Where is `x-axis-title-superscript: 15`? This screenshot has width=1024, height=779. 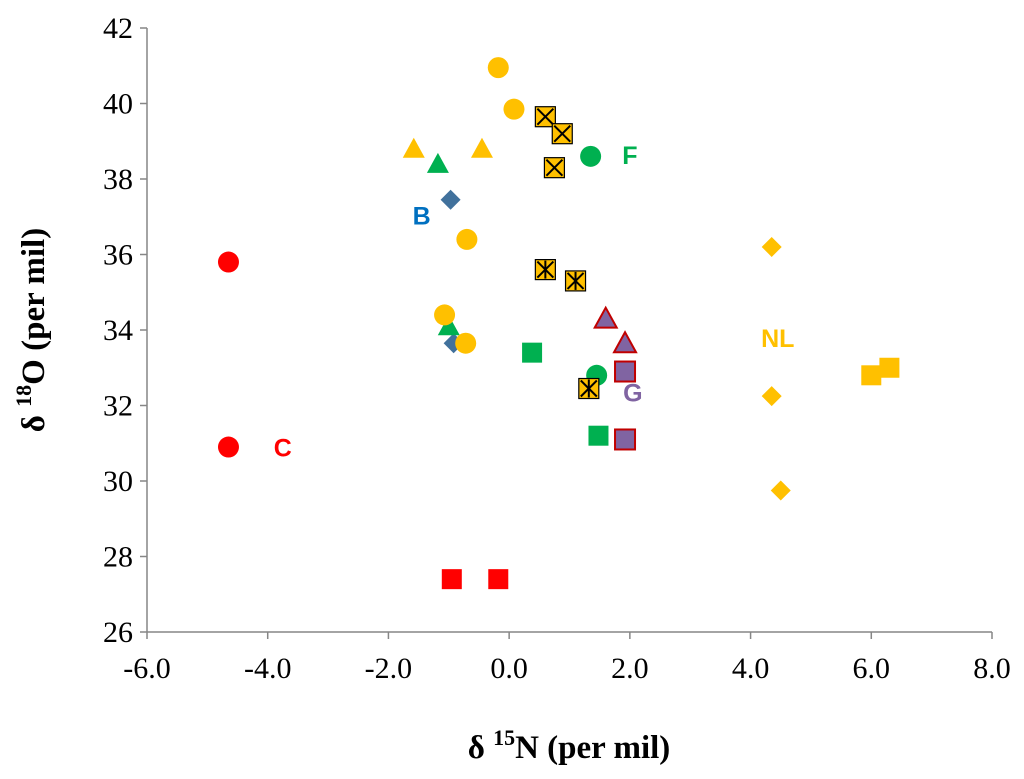 x-axis-title-superscript: 15 is located at coordinates (504, 737).